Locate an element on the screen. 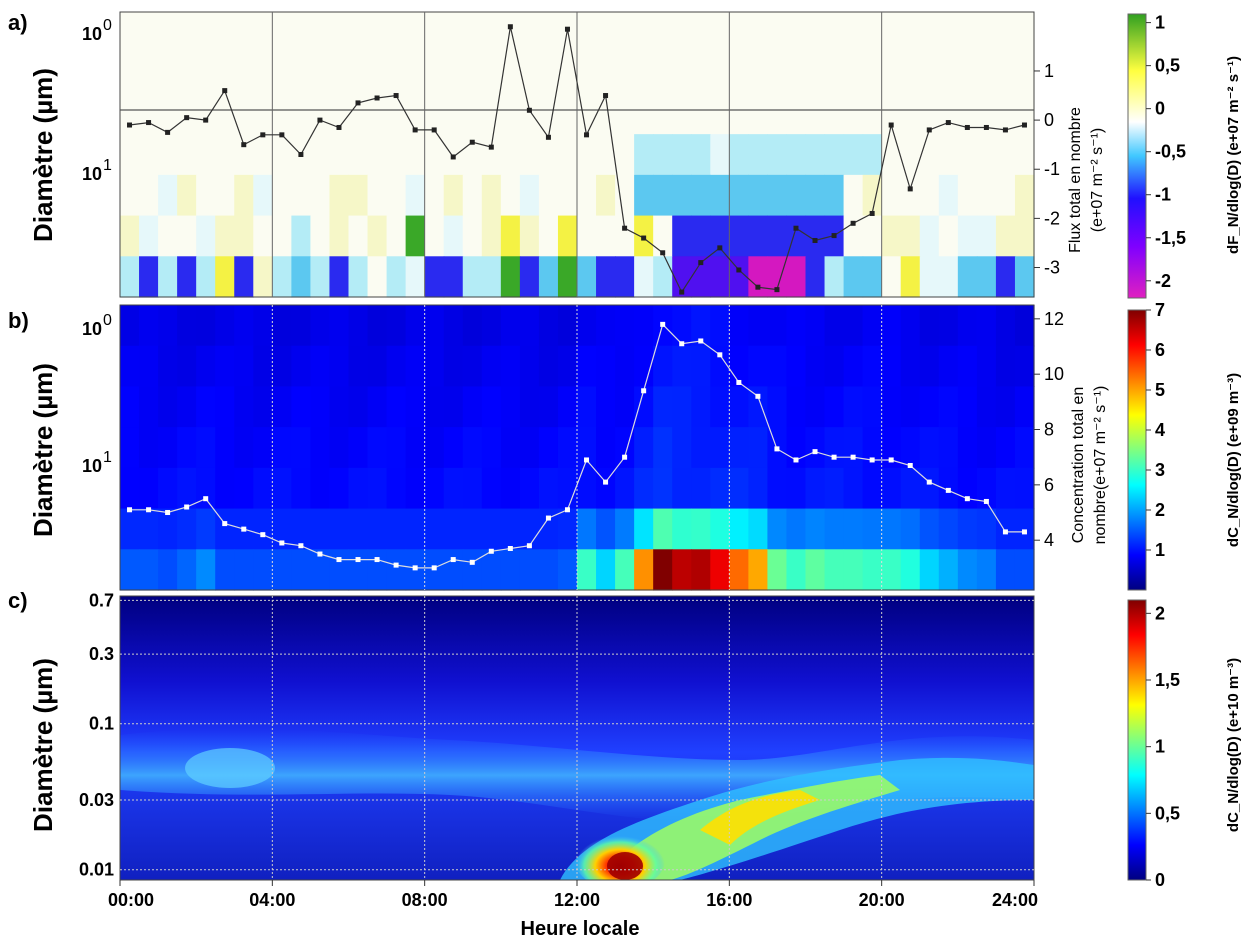 This screenshot has width=1248, height=940. colorbar-tick-label: -1,5 is located at coordinates (1170, 238).